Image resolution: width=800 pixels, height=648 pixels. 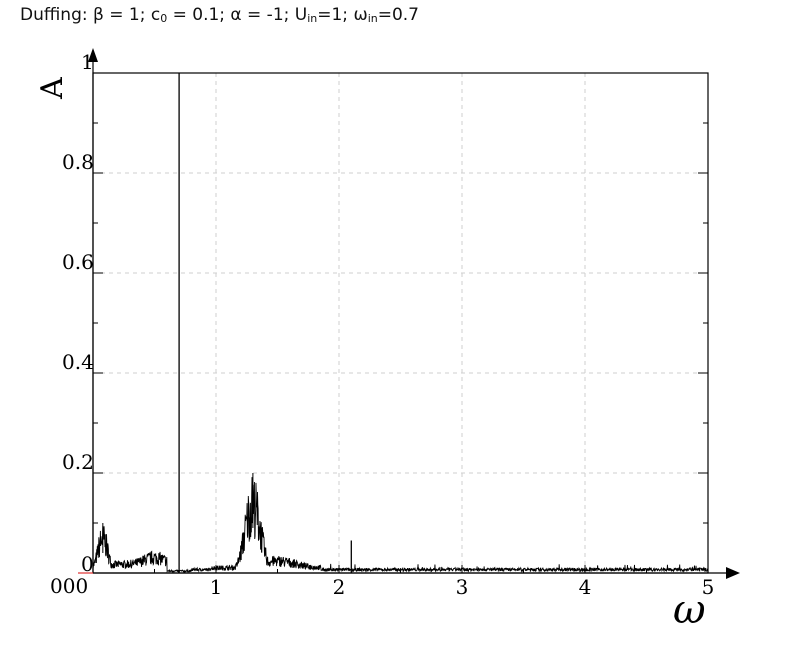 I want to click on x-tick-label: 2, so click(x=339, y=587).